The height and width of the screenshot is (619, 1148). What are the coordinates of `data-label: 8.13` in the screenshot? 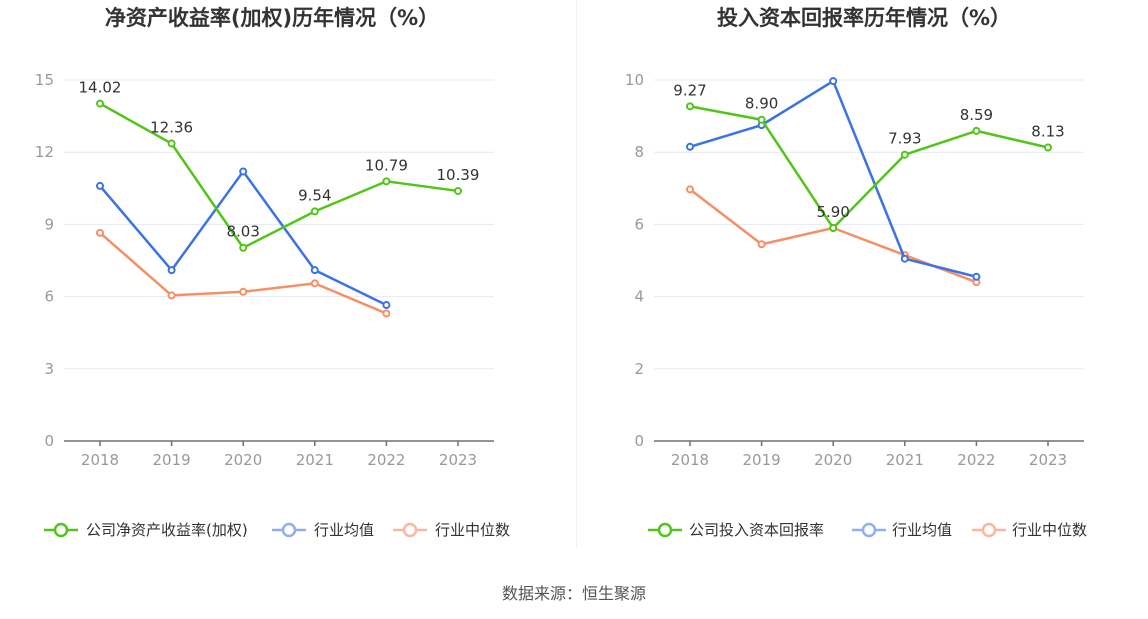 It's located at (1047, 132).